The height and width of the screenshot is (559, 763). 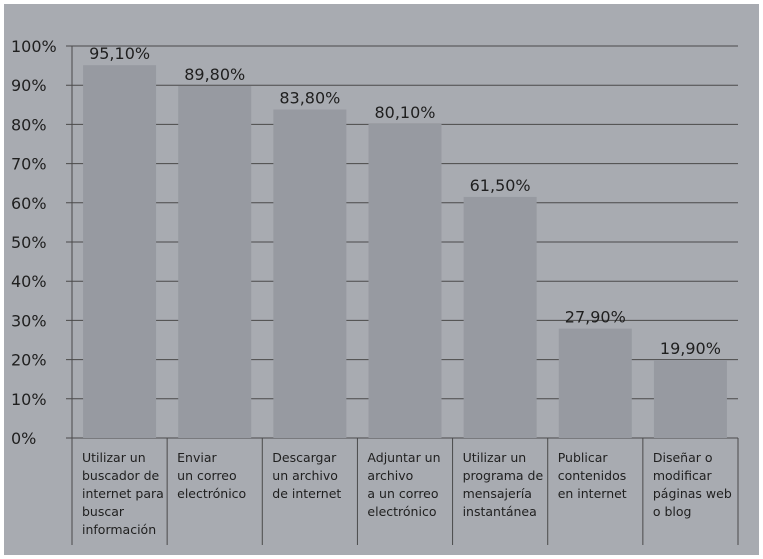 What do you see at coordinates (583, 457) in the screenshot?
I see `category-label-line: Publicar` at bounding box center [583, 457].